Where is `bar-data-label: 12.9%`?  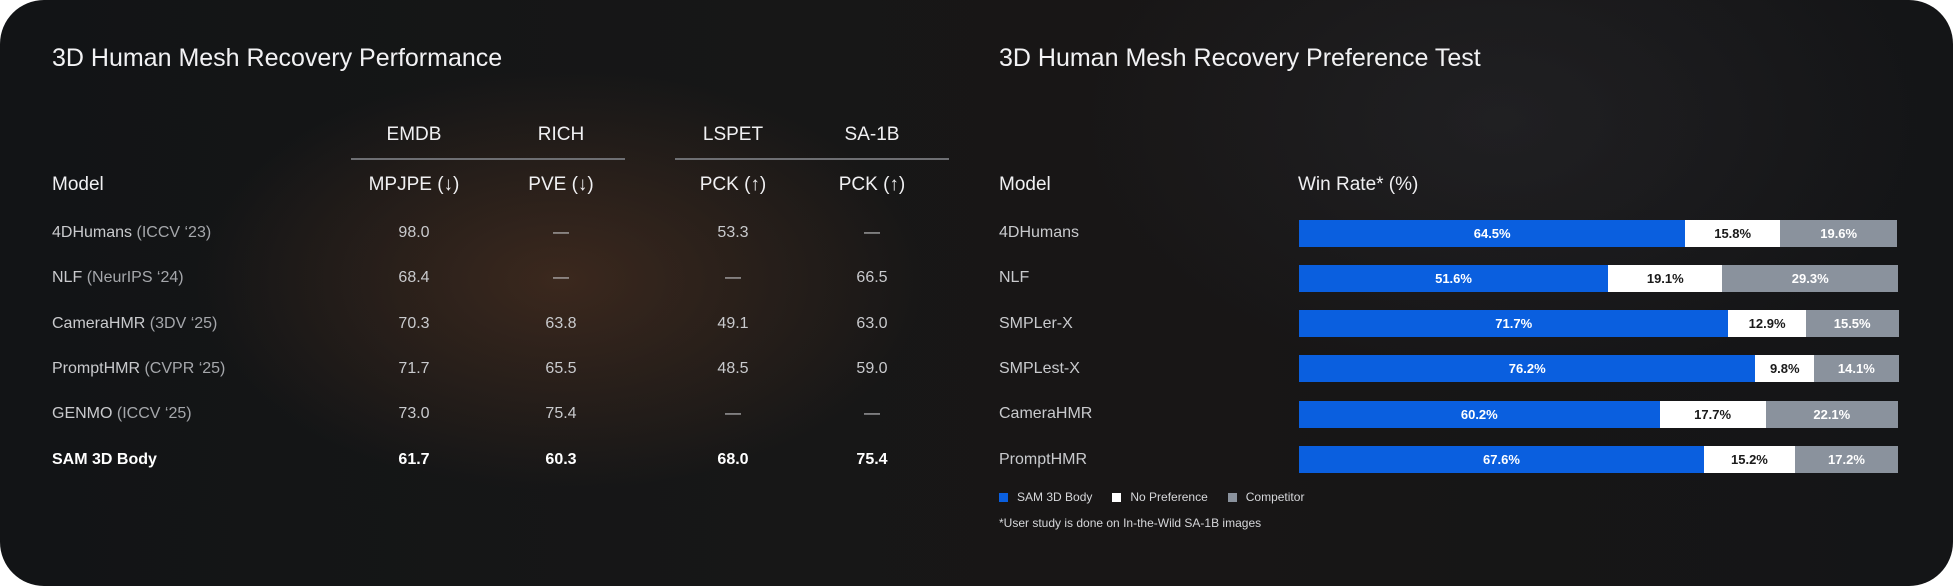 bar-data-label: 12.9% is located at coordinates (1767, 324).